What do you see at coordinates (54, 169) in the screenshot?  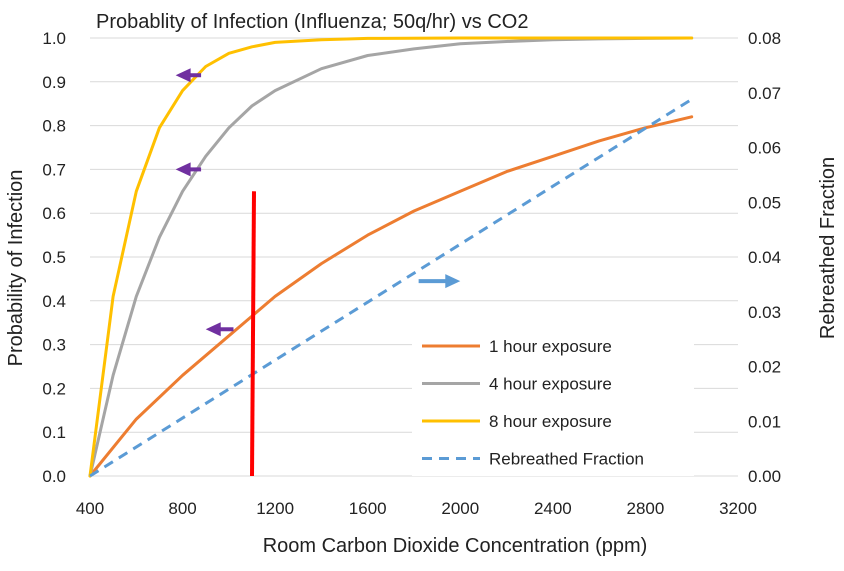 I see `y-tick-label: 0.7` at bounding box center [54, 169].